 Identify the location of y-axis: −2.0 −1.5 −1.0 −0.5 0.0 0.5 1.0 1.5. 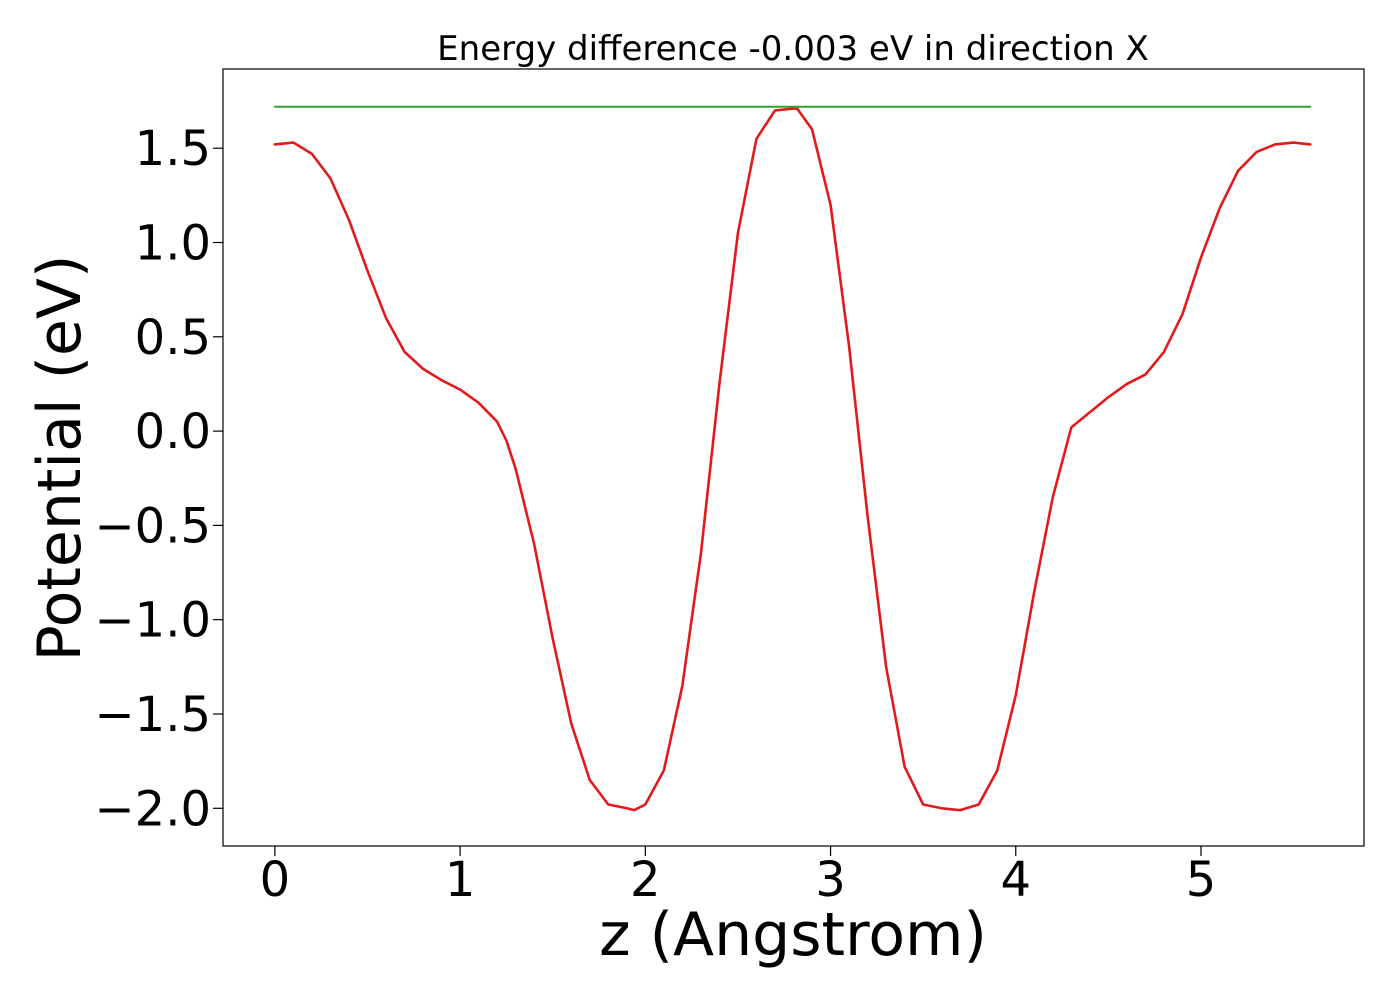
(158, 479).